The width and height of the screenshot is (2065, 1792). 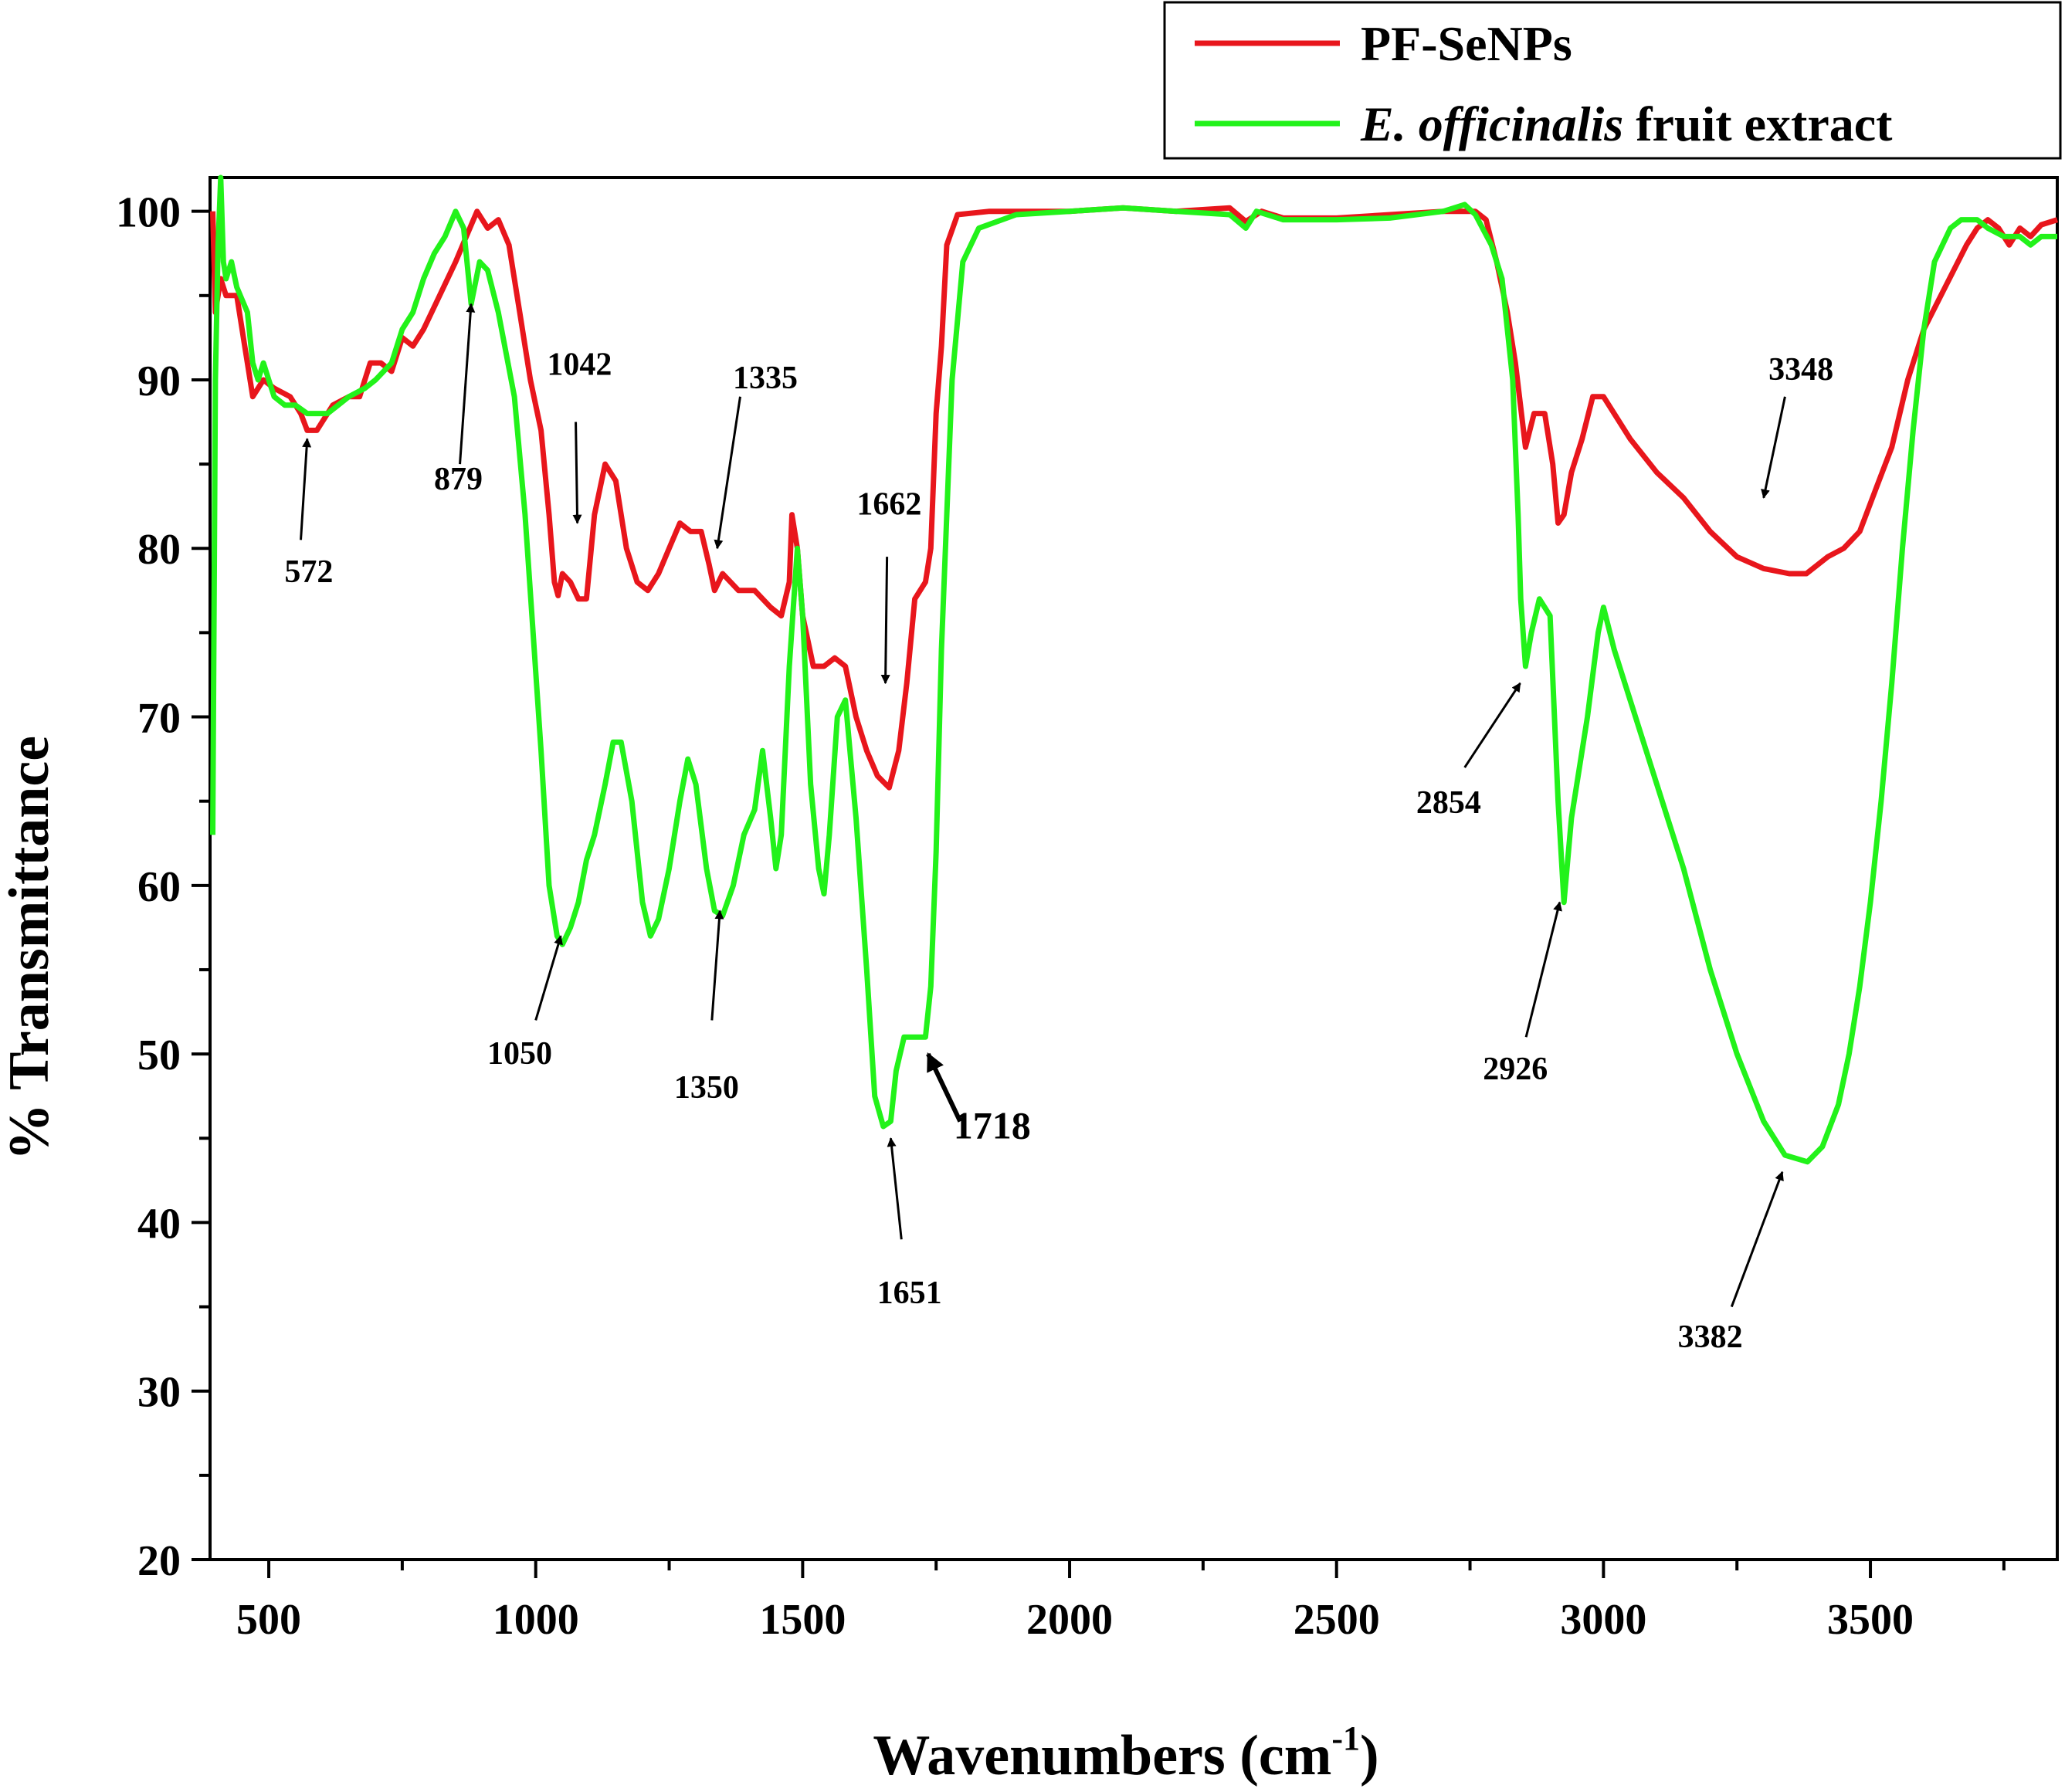 What do you see at coordinates (1710, 1337) in the screenshot?
I see `annotation-label-3382: 3382` at bounding box center [1710, 1337].